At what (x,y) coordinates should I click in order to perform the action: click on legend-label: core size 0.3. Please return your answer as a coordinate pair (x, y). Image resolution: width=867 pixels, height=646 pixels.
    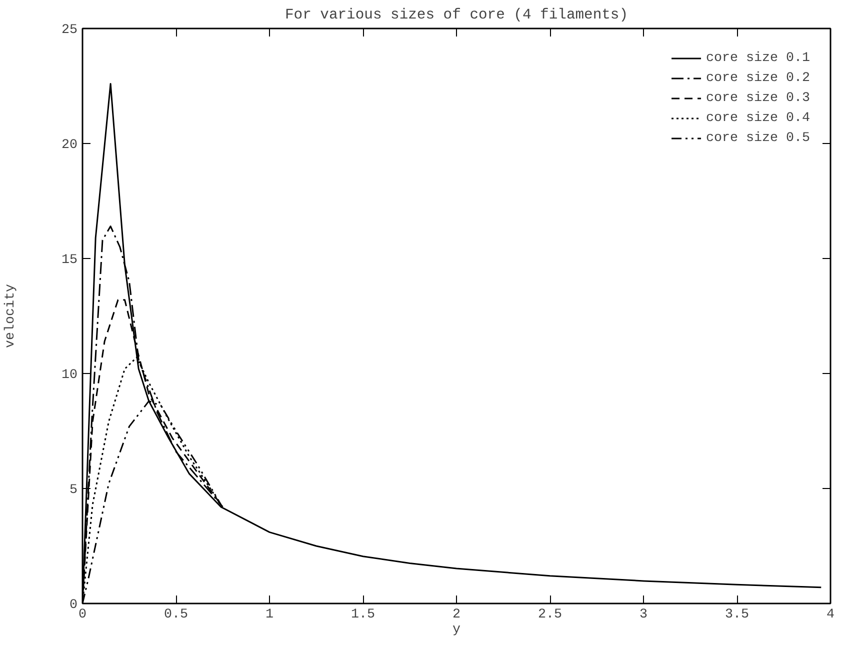
    Looking at the image, I should click on (758, 98).